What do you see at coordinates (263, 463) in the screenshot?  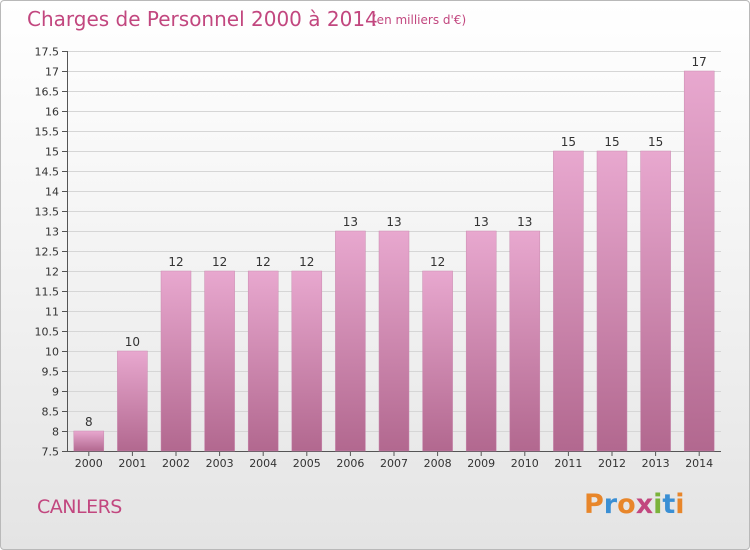 I see `x-tick-label: 2004` at bounding box center [263, 463].